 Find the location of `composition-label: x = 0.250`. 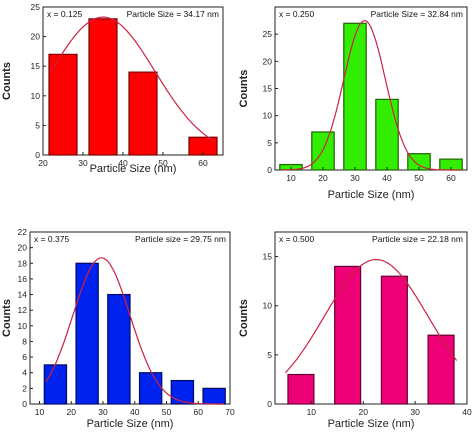

composition-label: x = 0.250 is located at coordinates (296, 14).